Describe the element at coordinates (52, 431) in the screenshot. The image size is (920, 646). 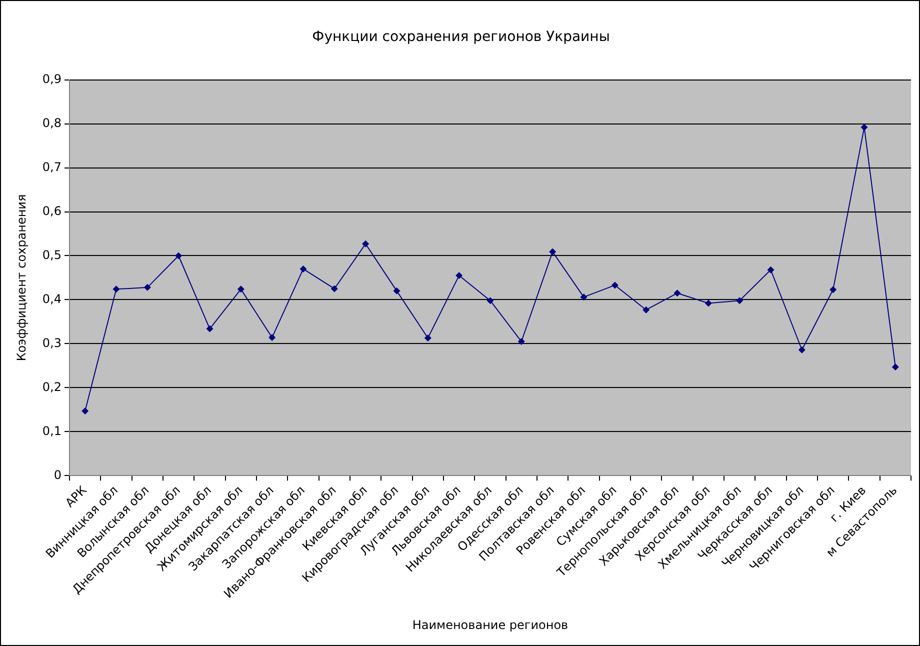
I see `y-tick-label: 0,1` at that location.